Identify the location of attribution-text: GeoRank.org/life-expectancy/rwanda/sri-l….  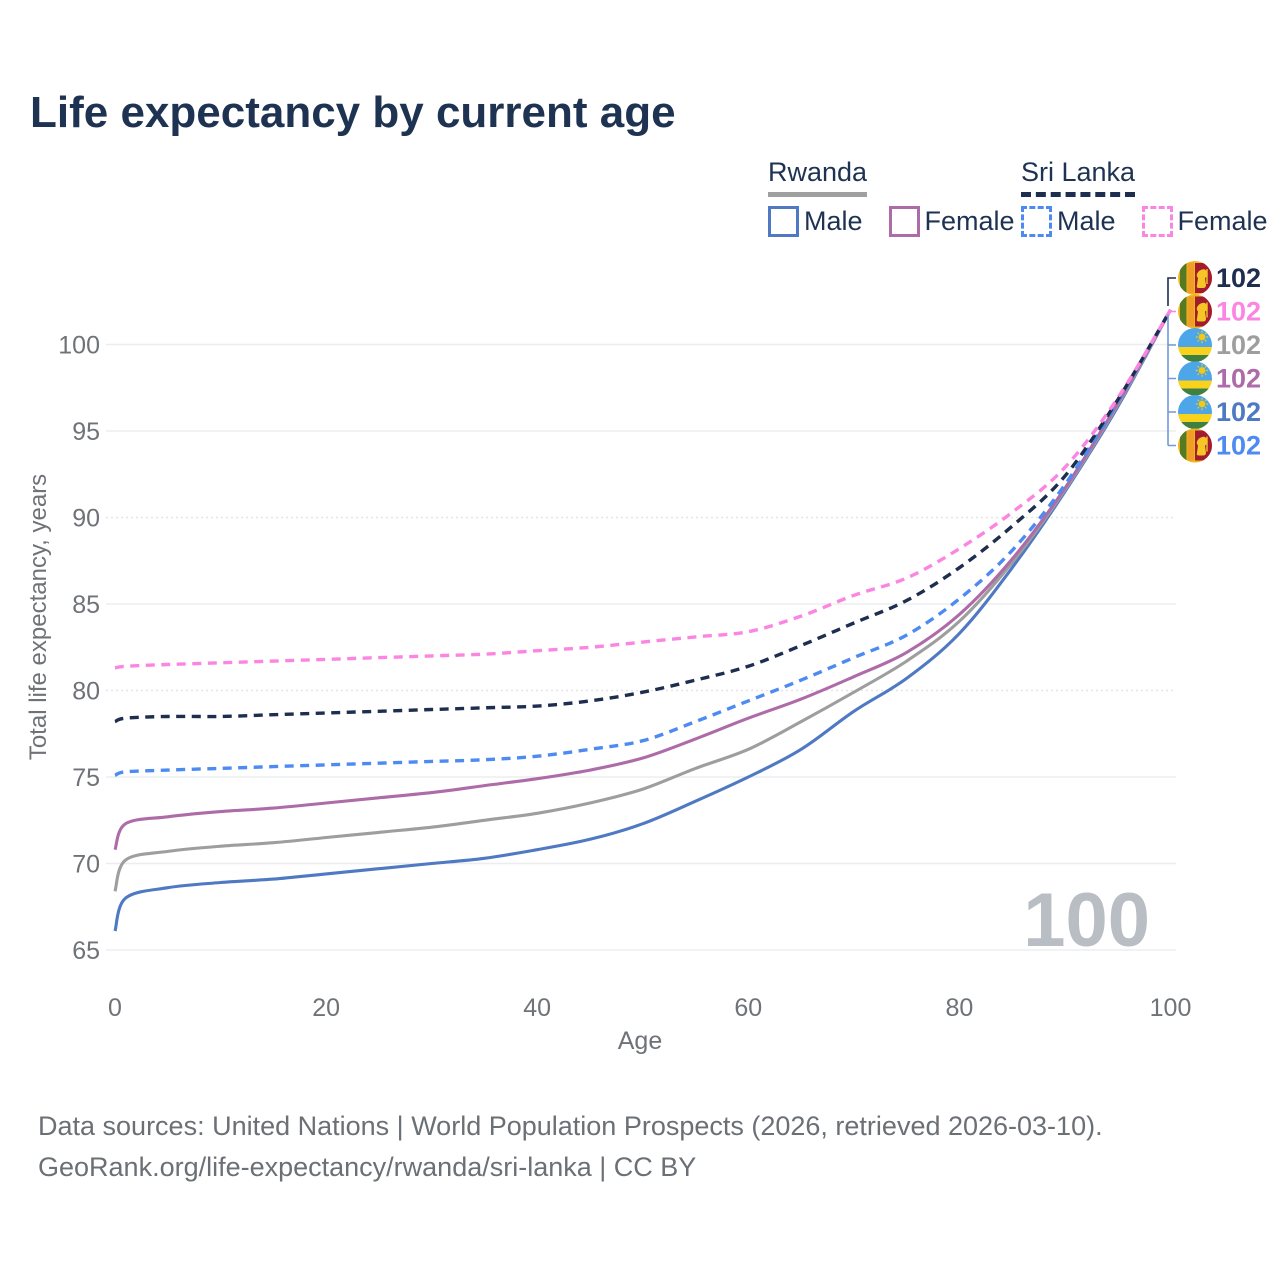
(367, 1167).